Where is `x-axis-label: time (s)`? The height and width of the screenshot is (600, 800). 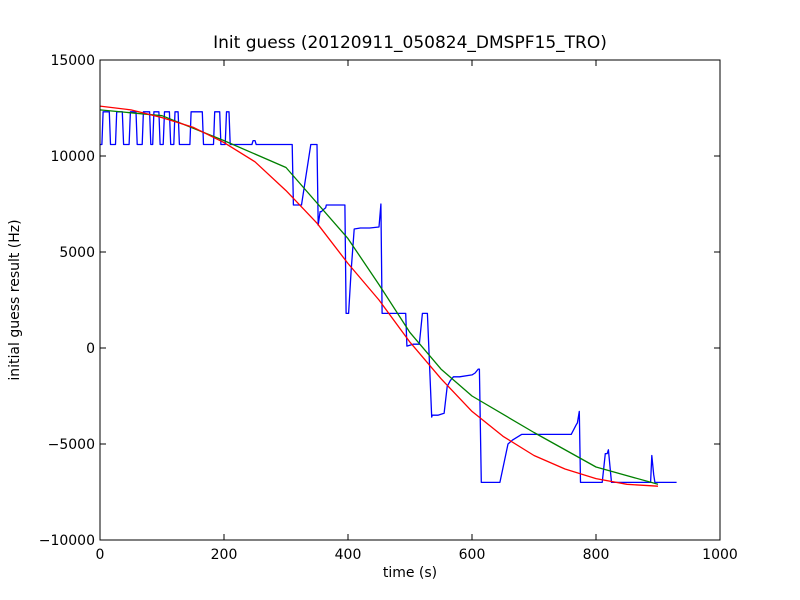 x-axis-label: time (s) is located at coordinates (410, 573).